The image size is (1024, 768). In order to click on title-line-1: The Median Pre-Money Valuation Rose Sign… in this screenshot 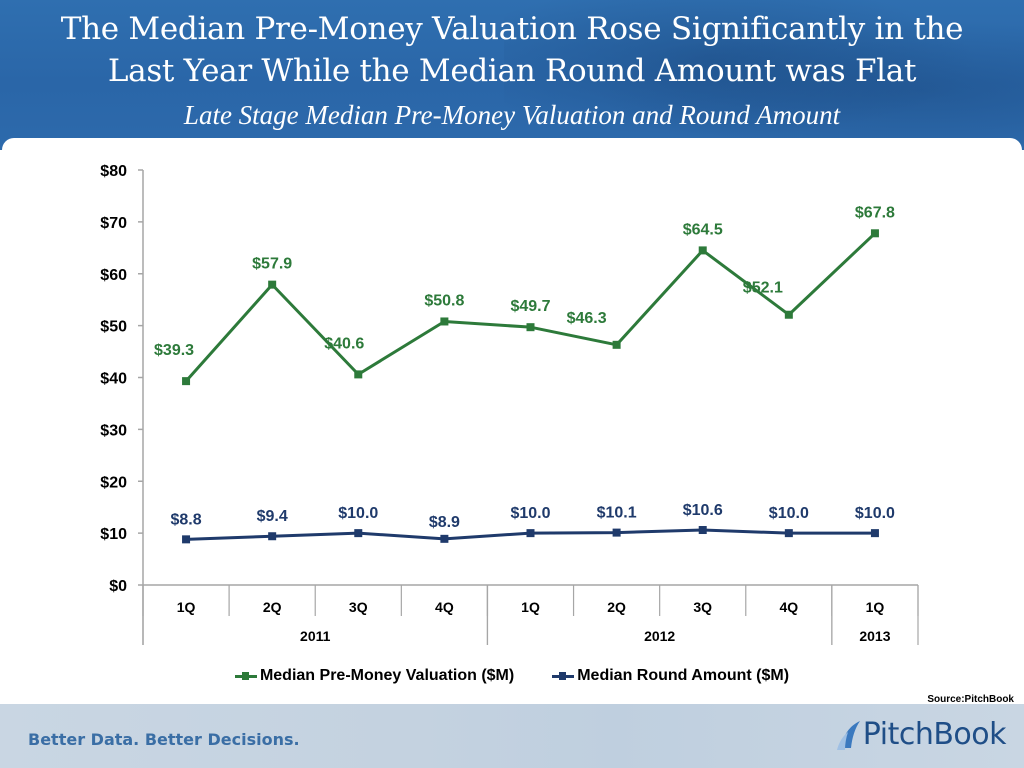, I will do `click(512, 29)`.